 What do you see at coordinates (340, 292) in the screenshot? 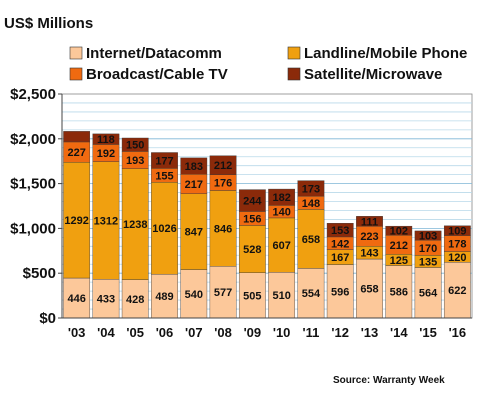
I see `data-label: 596` at bounding box center [340, 292].